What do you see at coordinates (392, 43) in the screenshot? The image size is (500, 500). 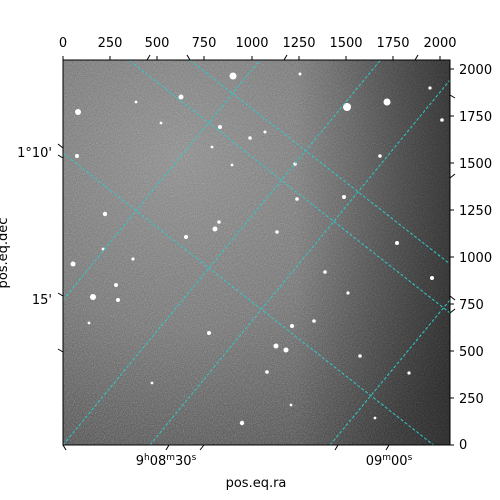 I see `top-tick-1750: 1750` at bounding box center [392, 43].